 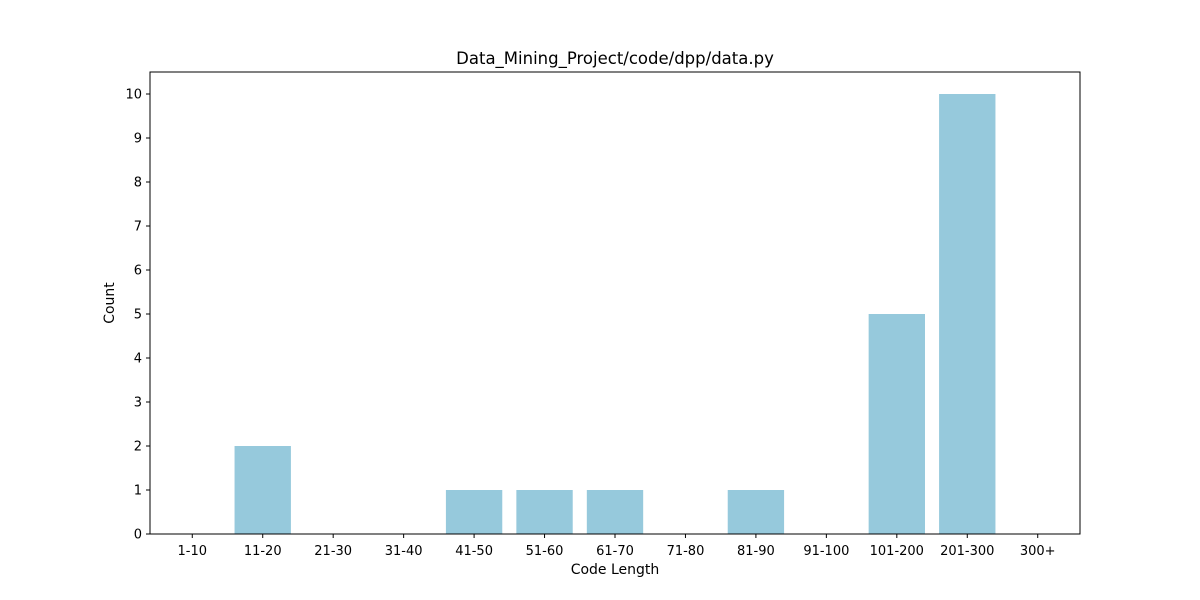 I want to click on y-axis-title: Count, so click(x=110, y=303).